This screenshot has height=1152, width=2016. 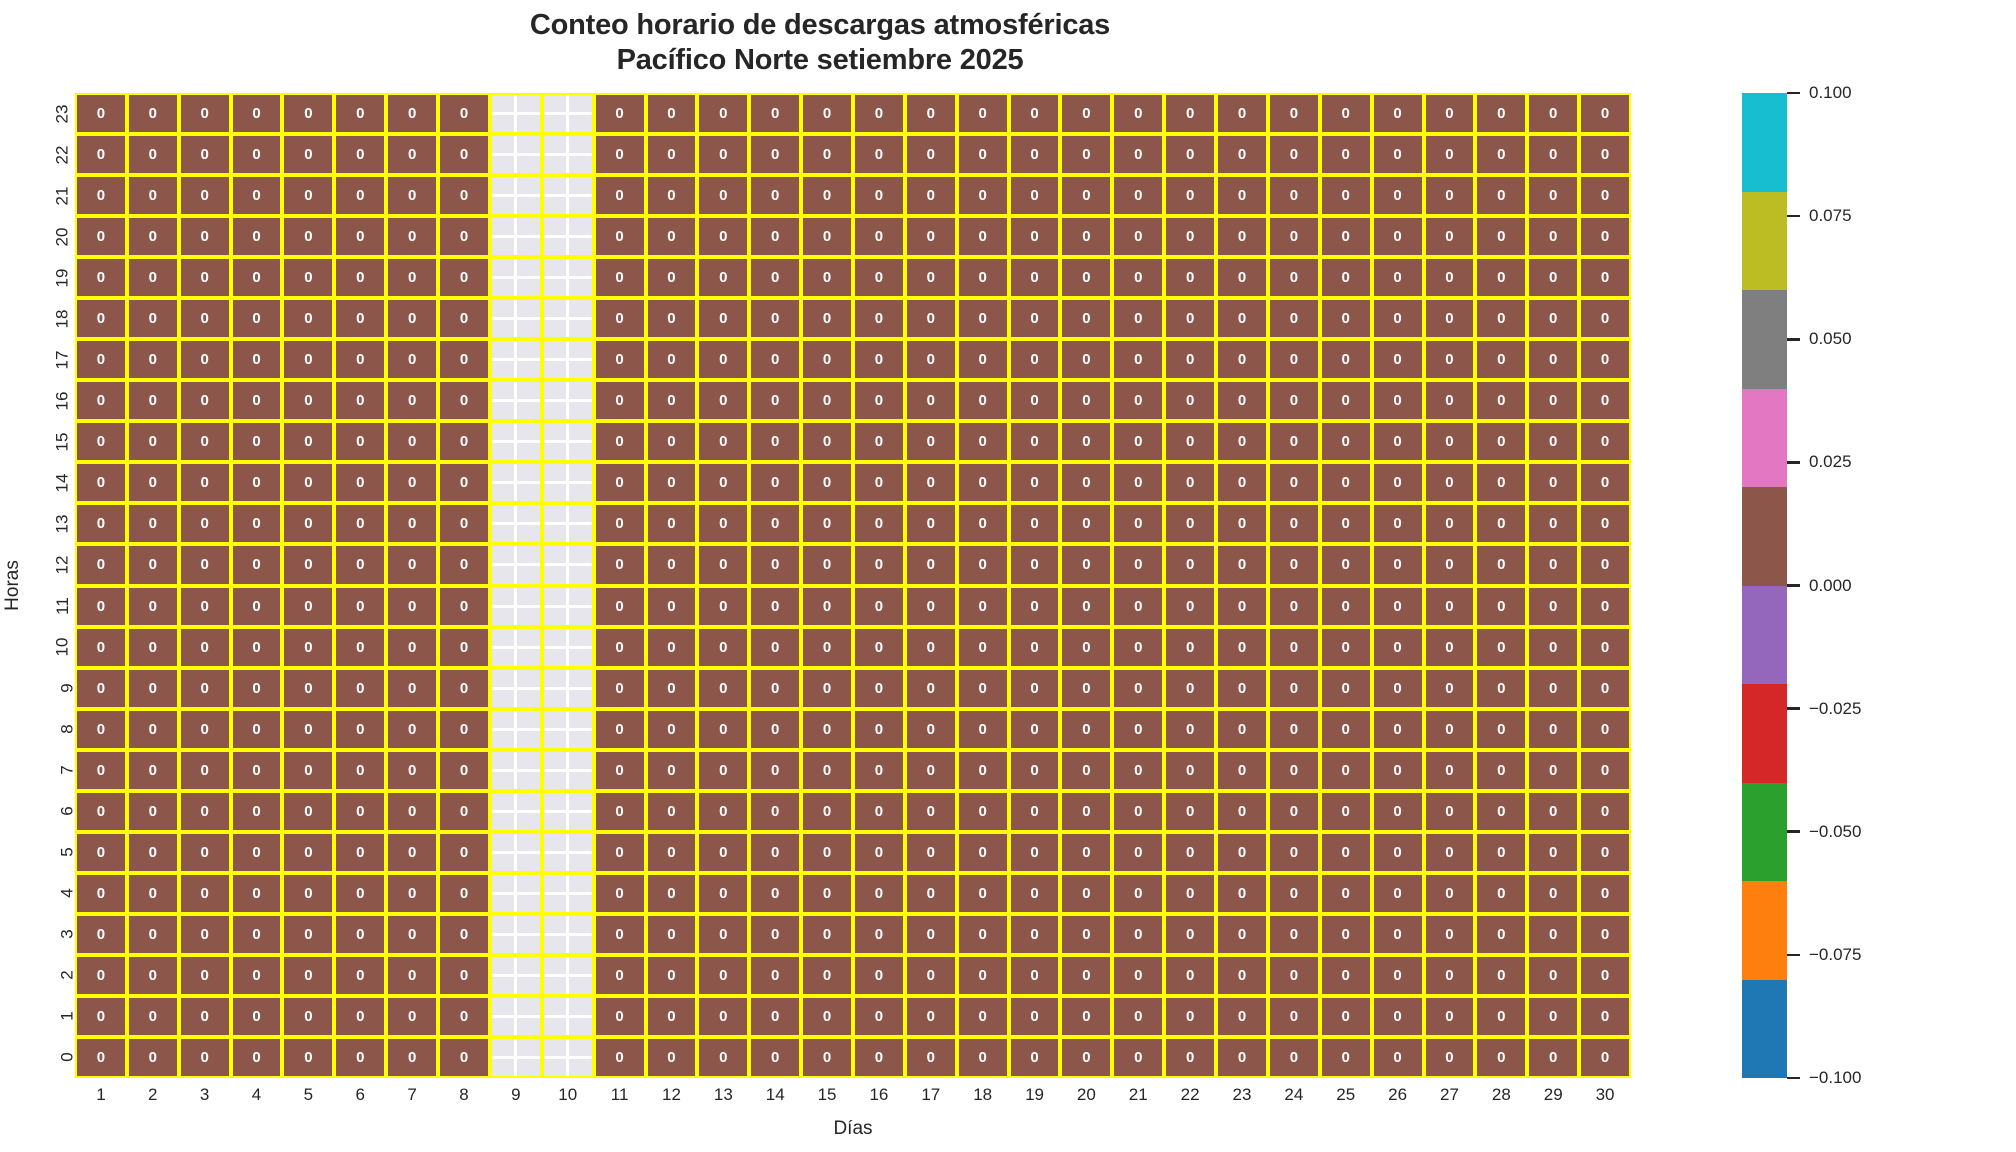 I want to click on x-axis-tick-label: 1, so click(x=101, y=1094).